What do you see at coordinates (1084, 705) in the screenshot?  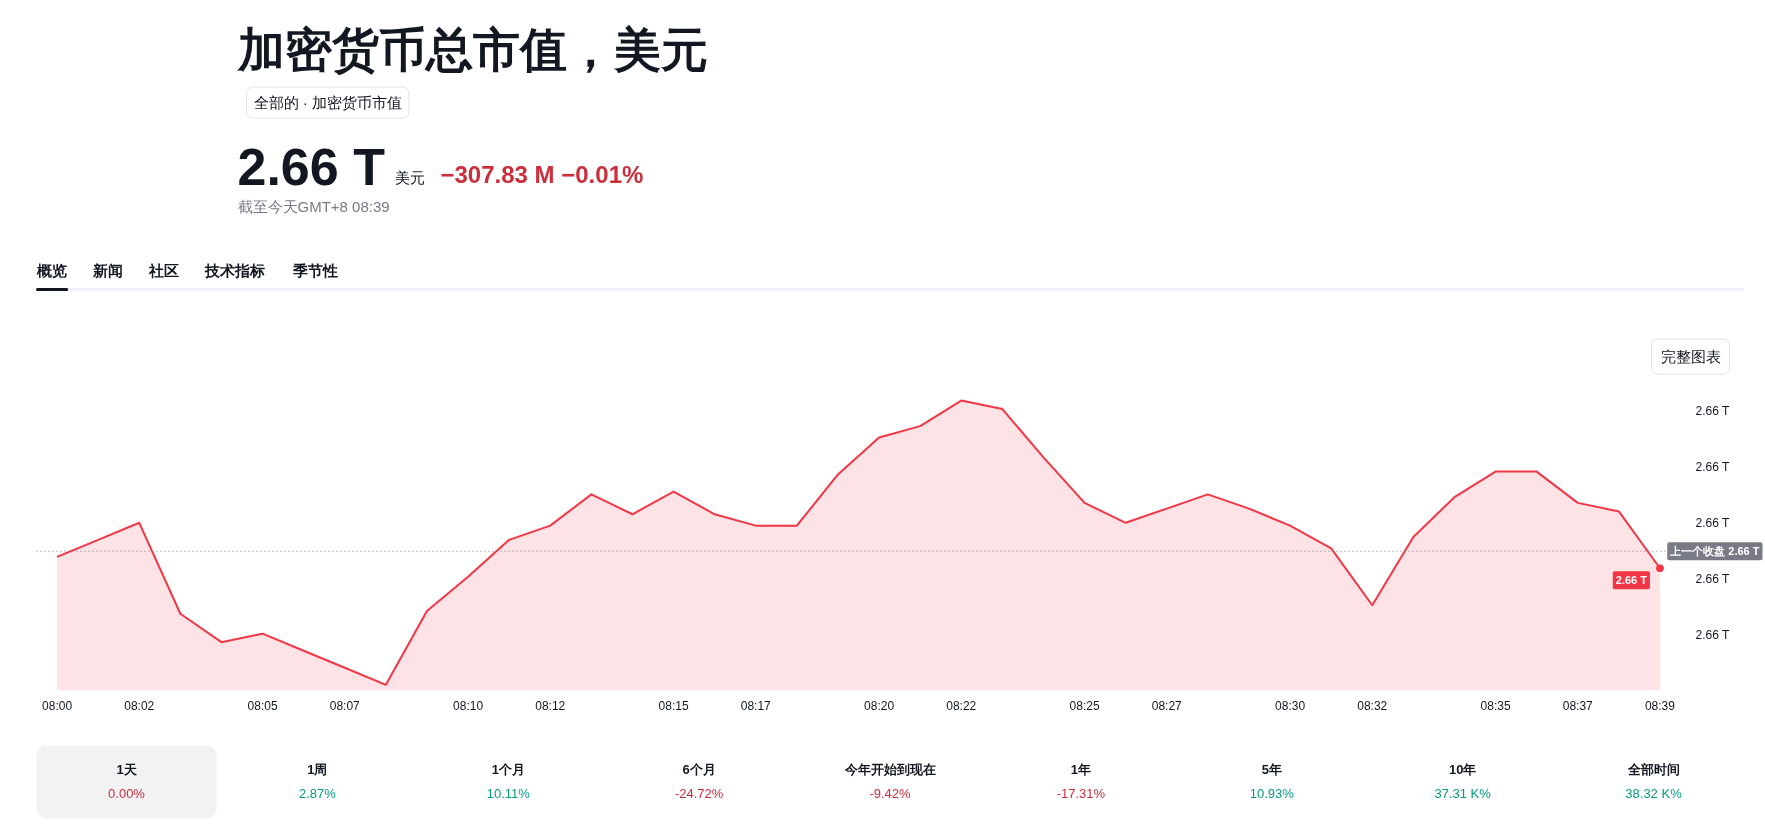 I see `x-tick-label: 08:25` at bounding box center [1084, 705].